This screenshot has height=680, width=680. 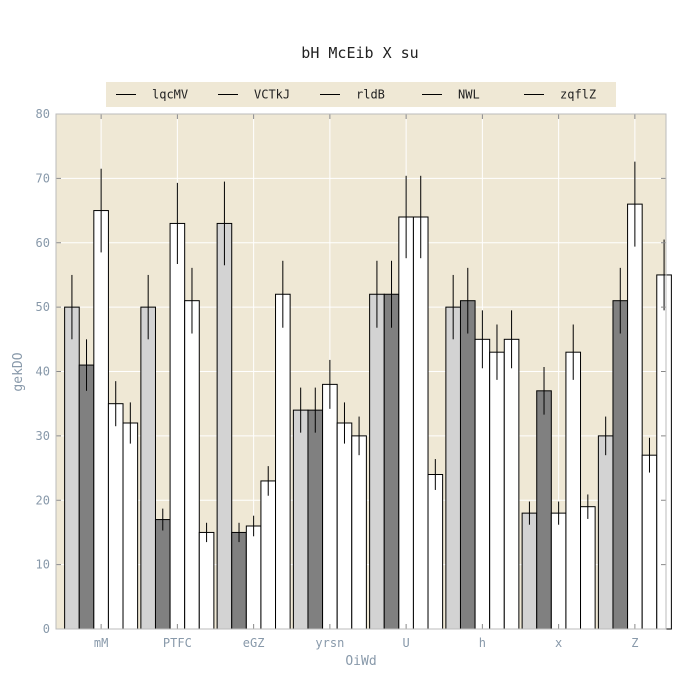 What do you see at coordinates (406, 423) in the screenshot?
I see `bar-rldB-U` at bounding box center [406, 423].